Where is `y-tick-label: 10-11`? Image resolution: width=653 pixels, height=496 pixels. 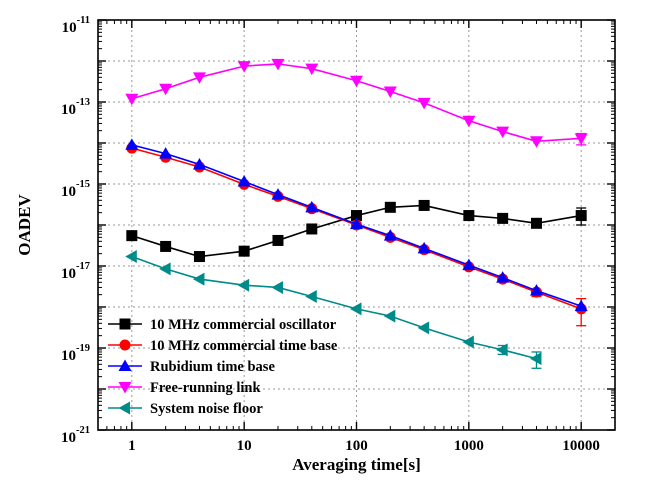
y-tick-label: 10-11 is located at coordinates (76, 25).